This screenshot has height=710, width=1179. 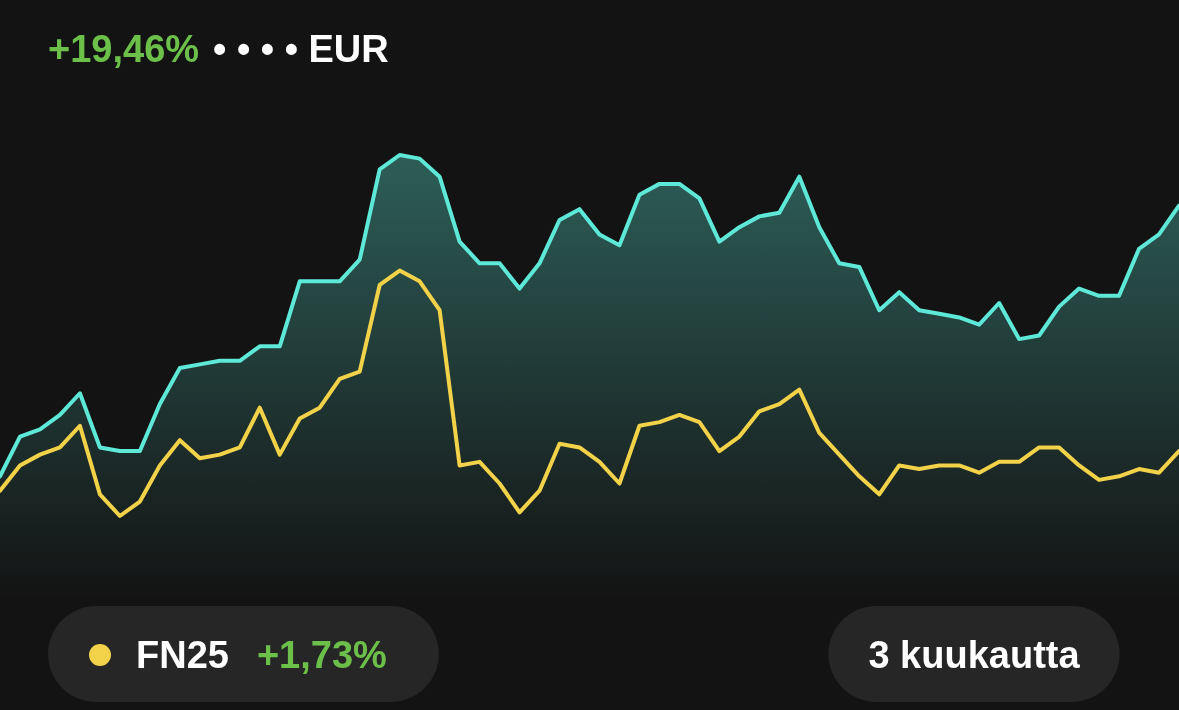 I want to click on legend-label: FN25, so click(x=182, y=655).